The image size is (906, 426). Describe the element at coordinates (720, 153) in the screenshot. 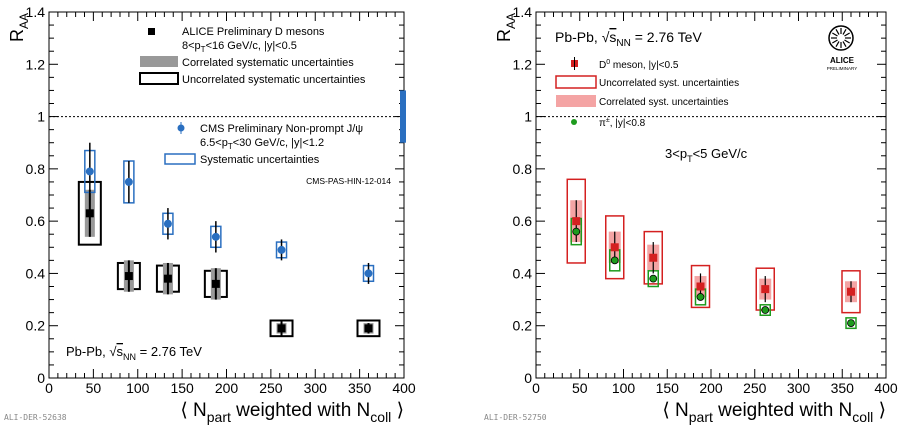

I see `pt-range-b: <5 GeV/c` at that location.